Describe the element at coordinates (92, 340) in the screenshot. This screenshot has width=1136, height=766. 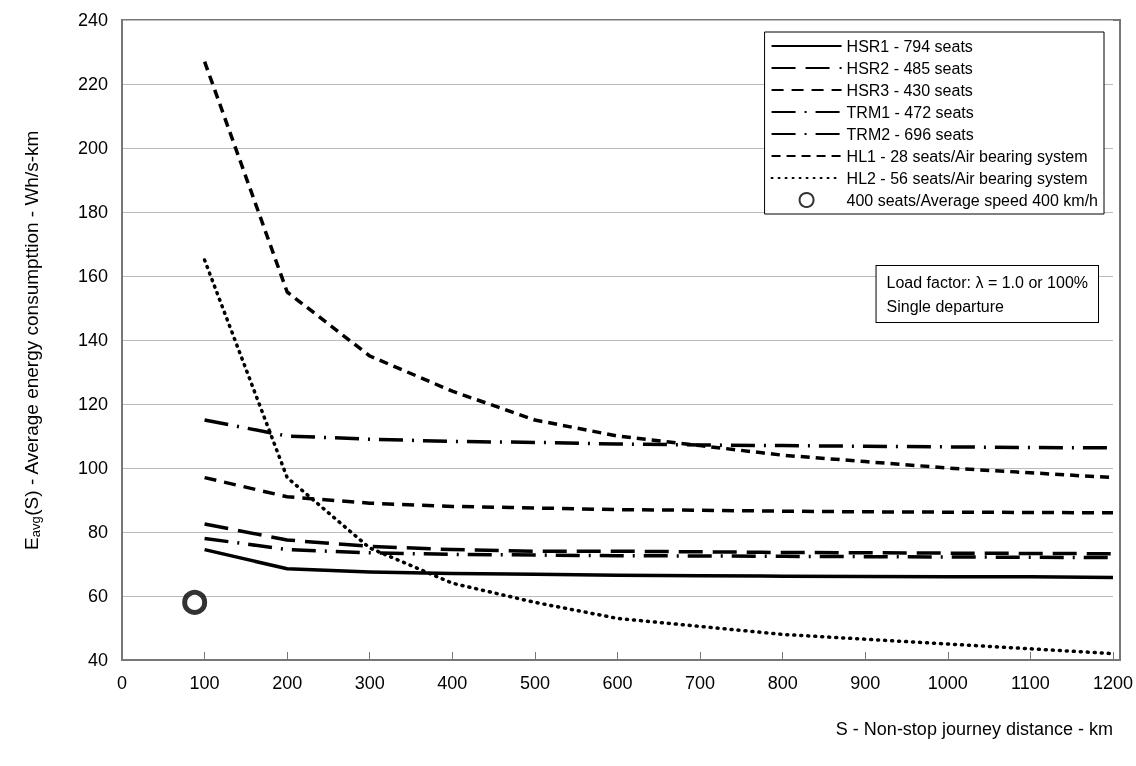
I see `y-tick-label: 140` at that location.